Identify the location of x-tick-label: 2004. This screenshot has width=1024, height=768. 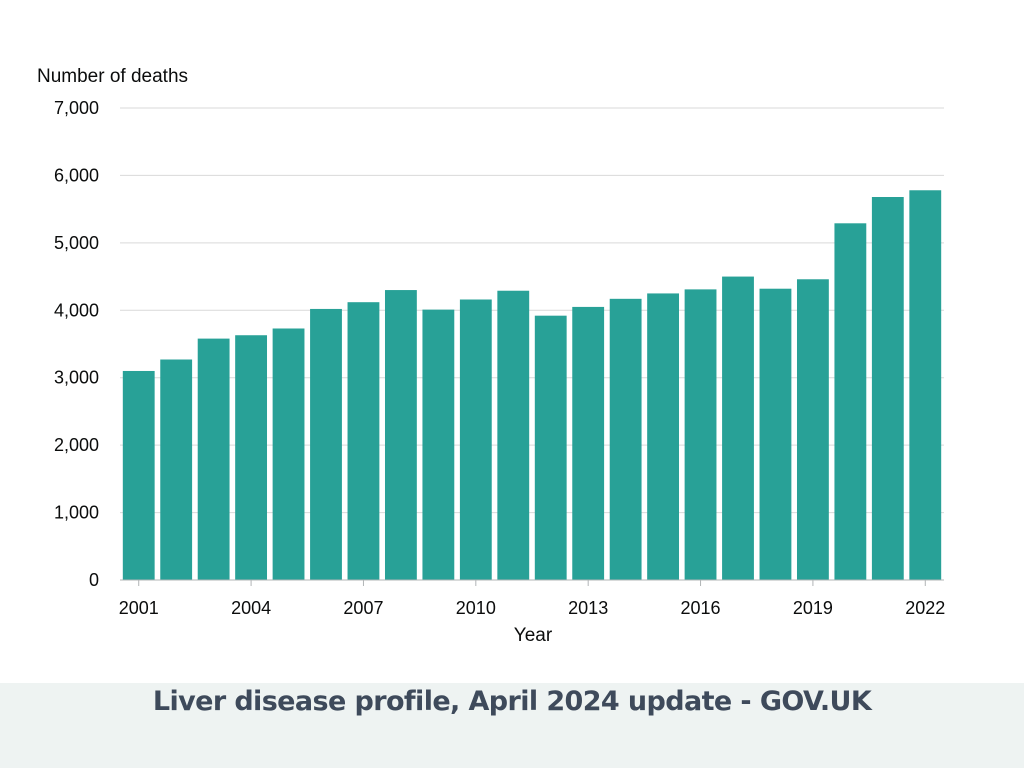
(251, 608).